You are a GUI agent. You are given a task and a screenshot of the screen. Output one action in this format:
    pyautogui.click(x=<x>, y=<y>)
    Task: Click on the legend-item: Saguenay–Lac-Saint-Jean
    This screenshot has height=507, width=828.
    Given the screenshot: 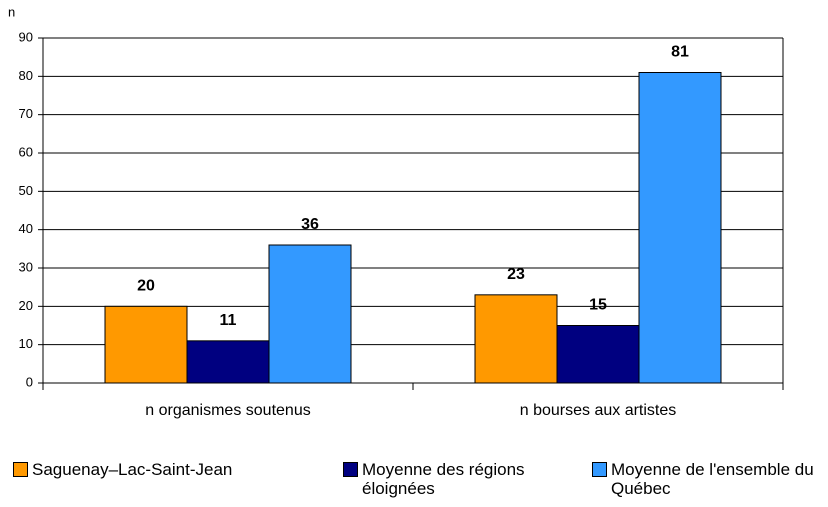 What is the action you would take?
    pyautogui.click(x=167, y=469)
    